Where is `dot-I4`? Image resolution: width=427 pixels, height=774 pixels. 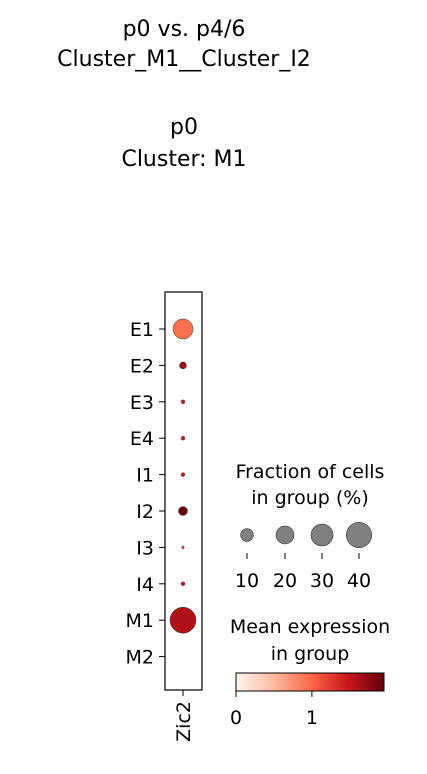 dot-I4 is located at coordinates (183, 583).